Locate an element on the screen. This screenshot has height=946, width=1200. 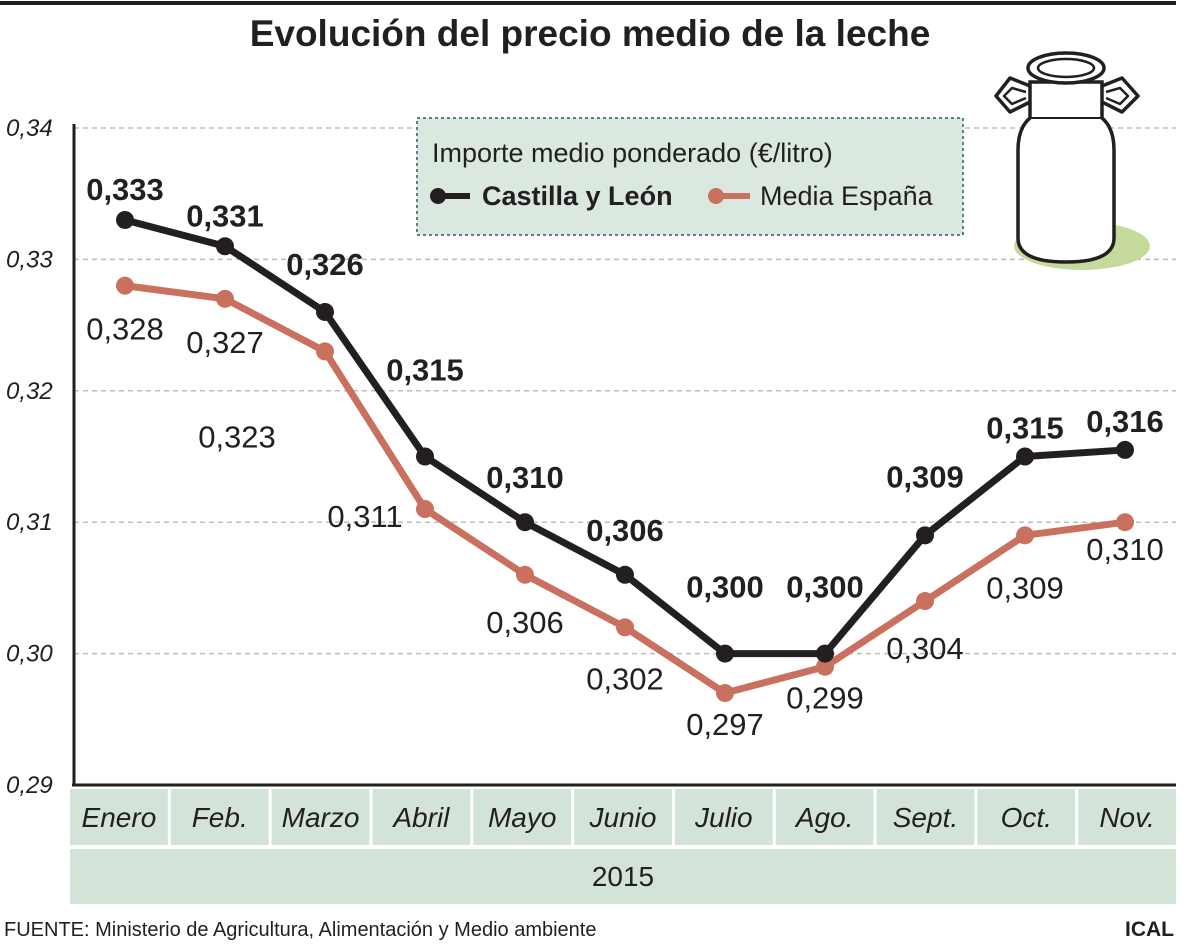
data-label: 0,333 is located at coordinates (125, 189).